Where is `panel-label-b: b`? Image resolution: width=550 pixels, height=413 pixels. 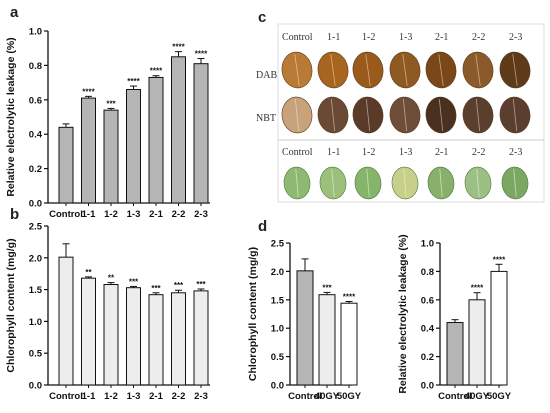 panel-label-b: b is located at coordinates (15, 214).